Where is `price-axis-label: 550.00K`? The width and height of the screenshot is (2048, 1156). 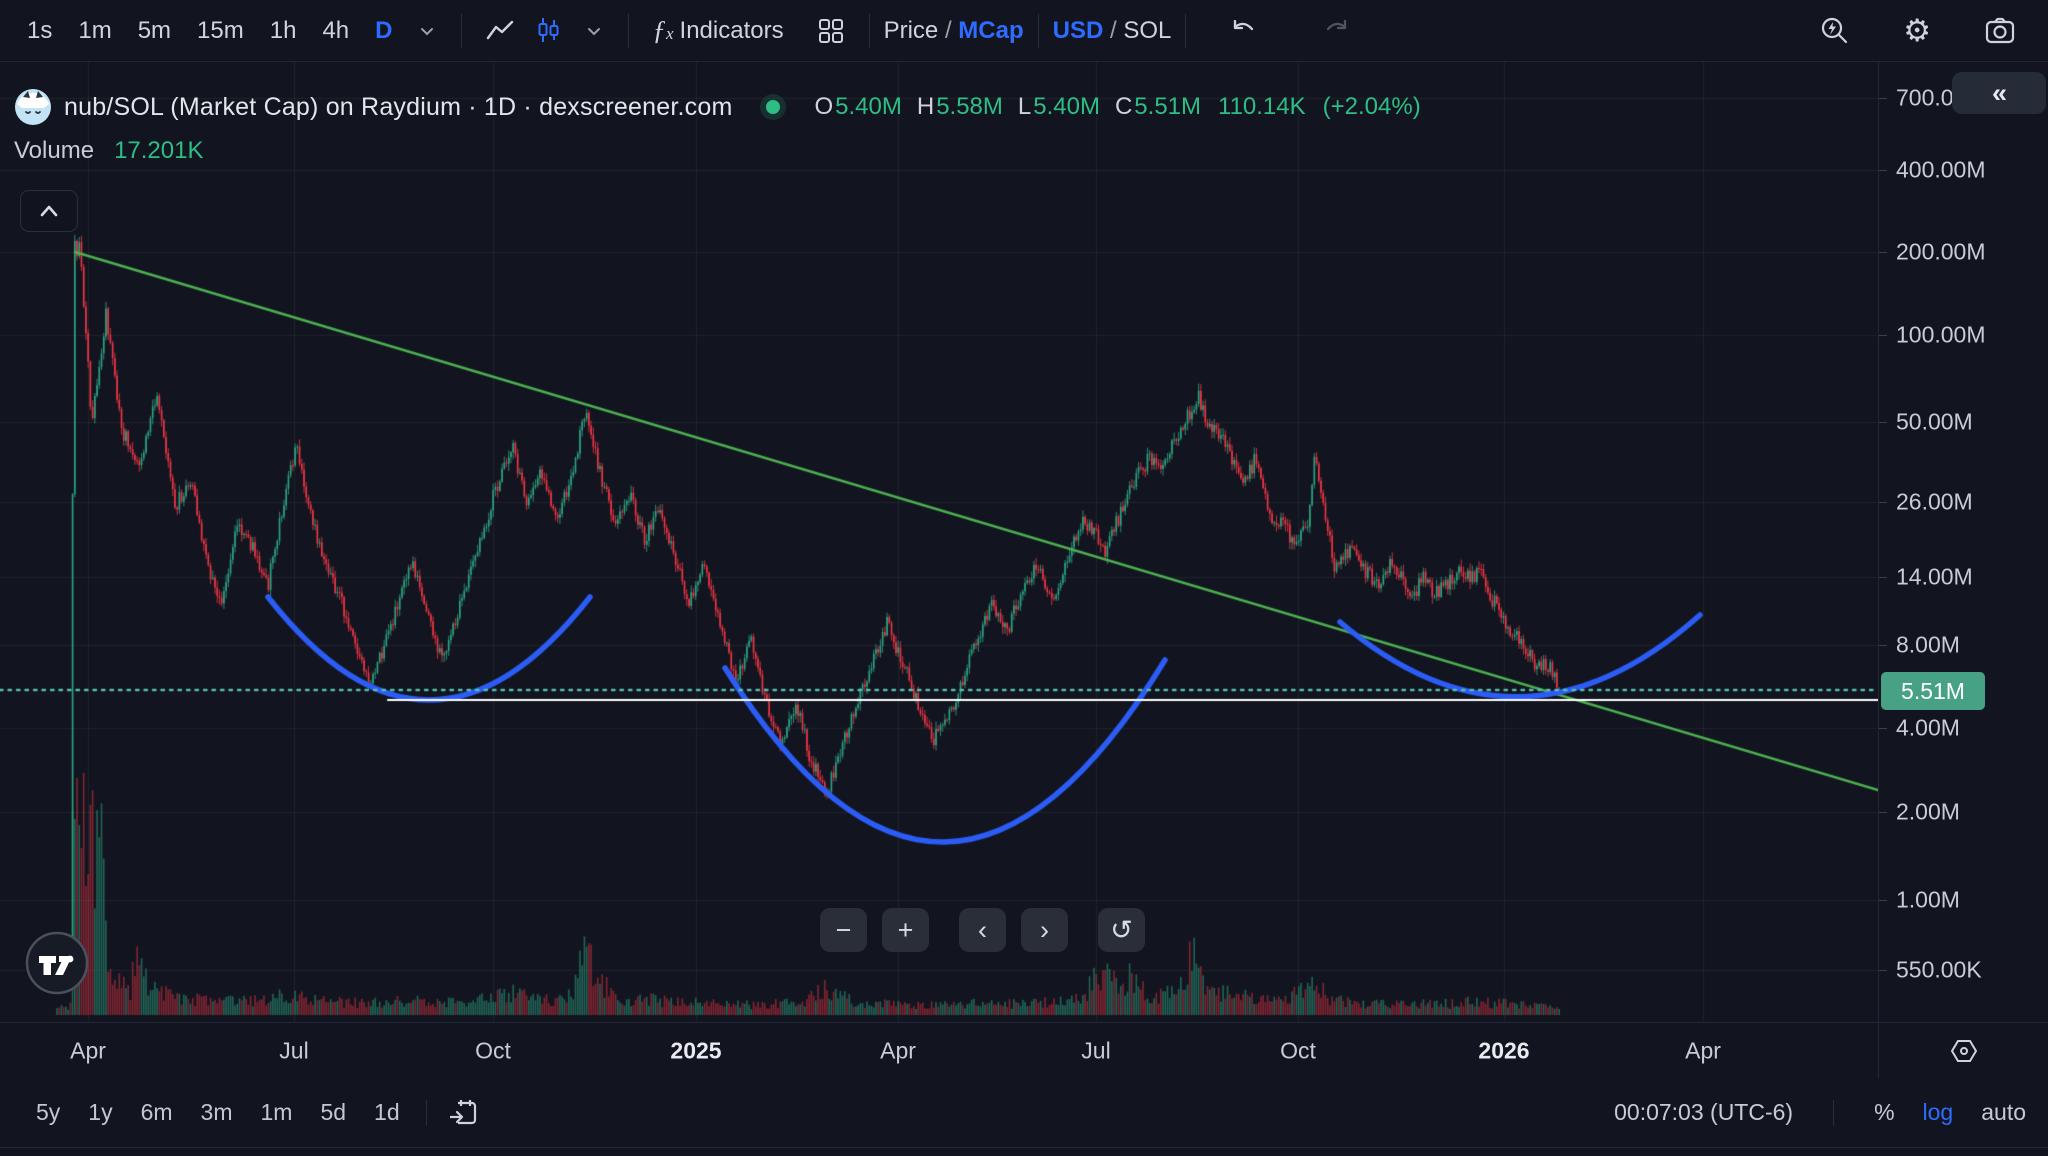
price-axis-label: 550.00K is located at coordinates (1939, 969).